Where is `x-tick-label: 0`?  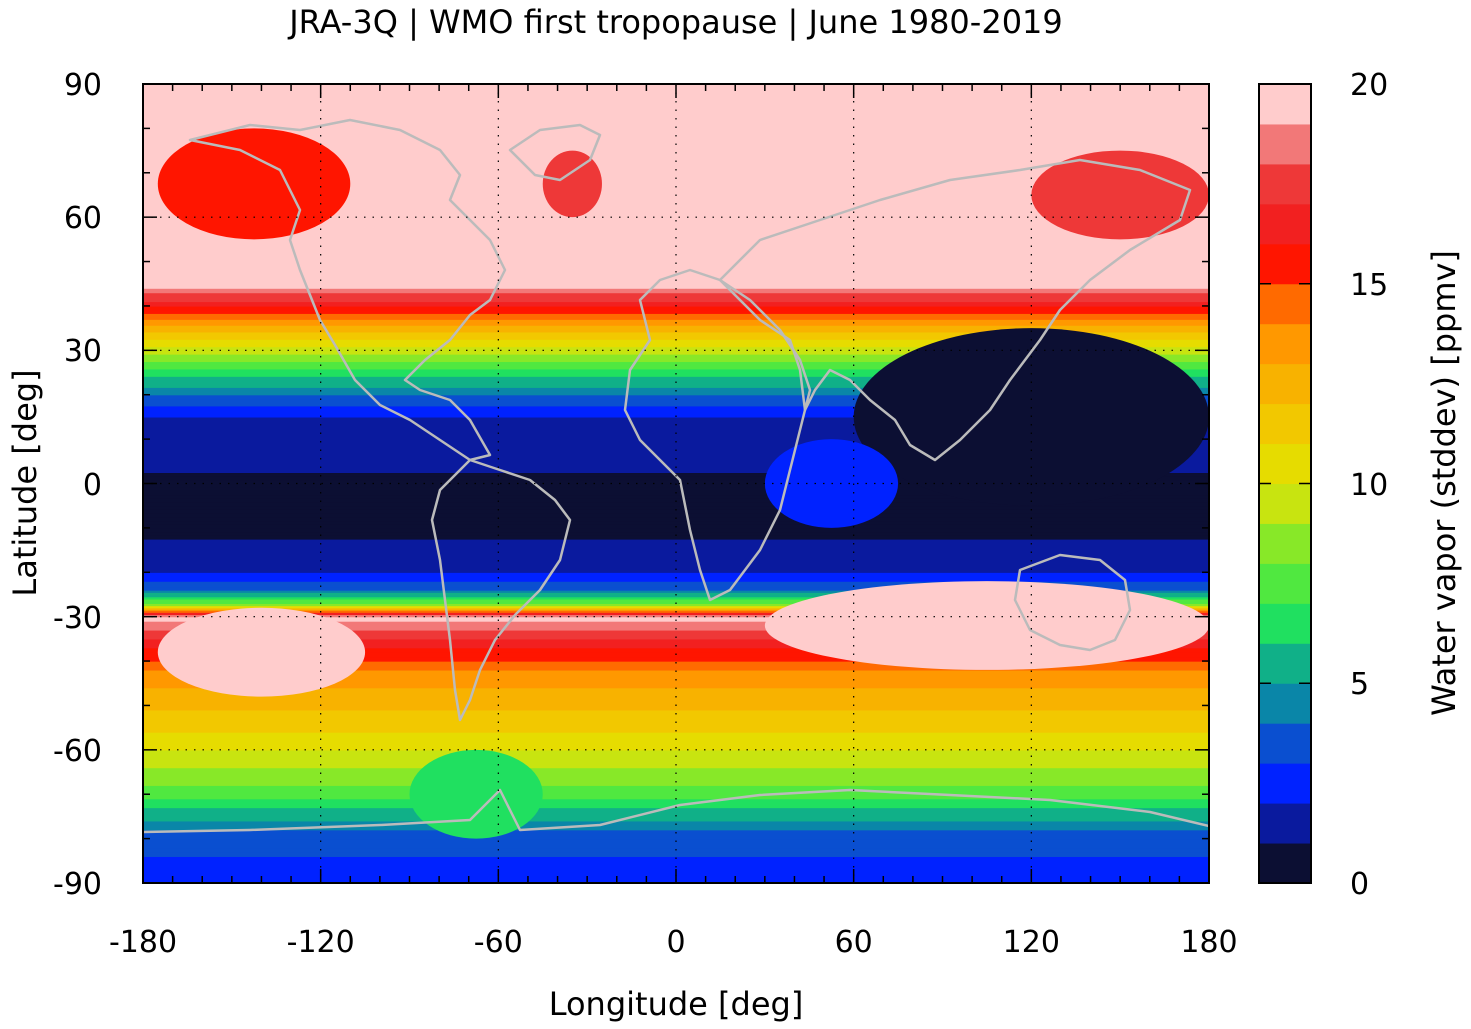
x-tick-label: 0 is located at coordinates (675, 942).